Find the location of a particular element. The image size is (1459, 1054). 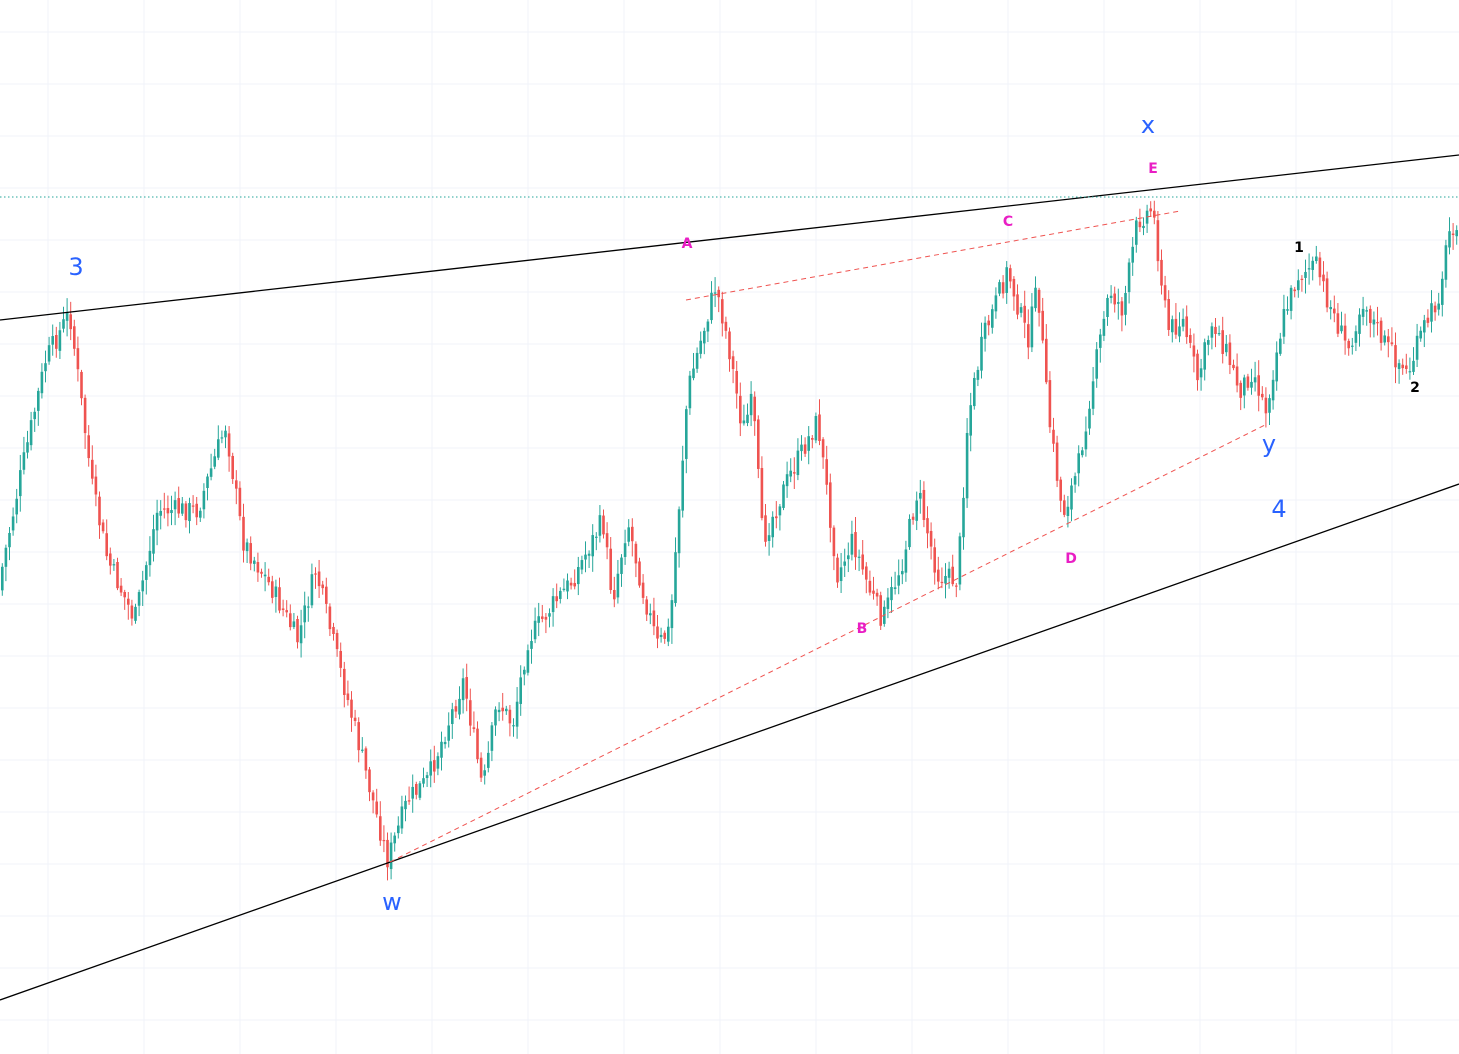

wave-label-3: 3 is located at coordinates (75, 267).